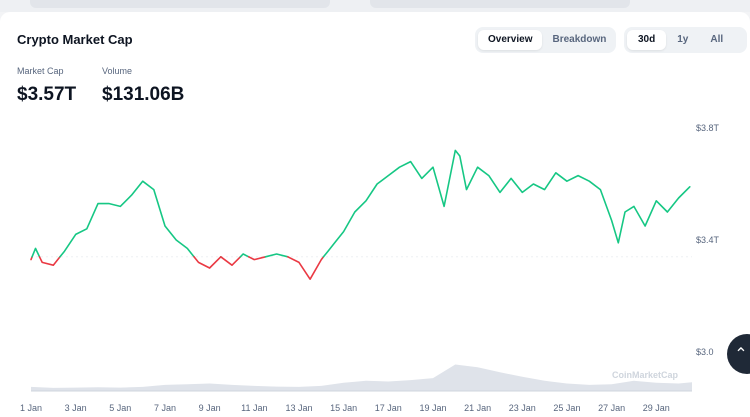 The image size is (750, 417). I want to click on volume-area, so click(361, 377).